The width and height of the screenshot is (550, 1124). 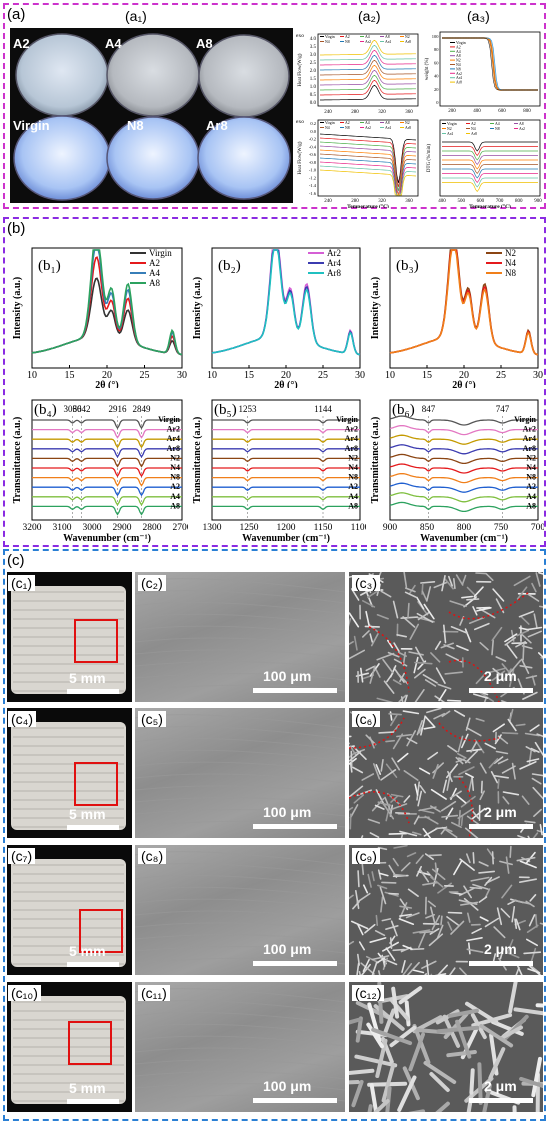 What do you see at coordinates (403, 410) in the screenshot?
I see `ftir-sub-label: (b₆)` at bounding box center [403, 410].